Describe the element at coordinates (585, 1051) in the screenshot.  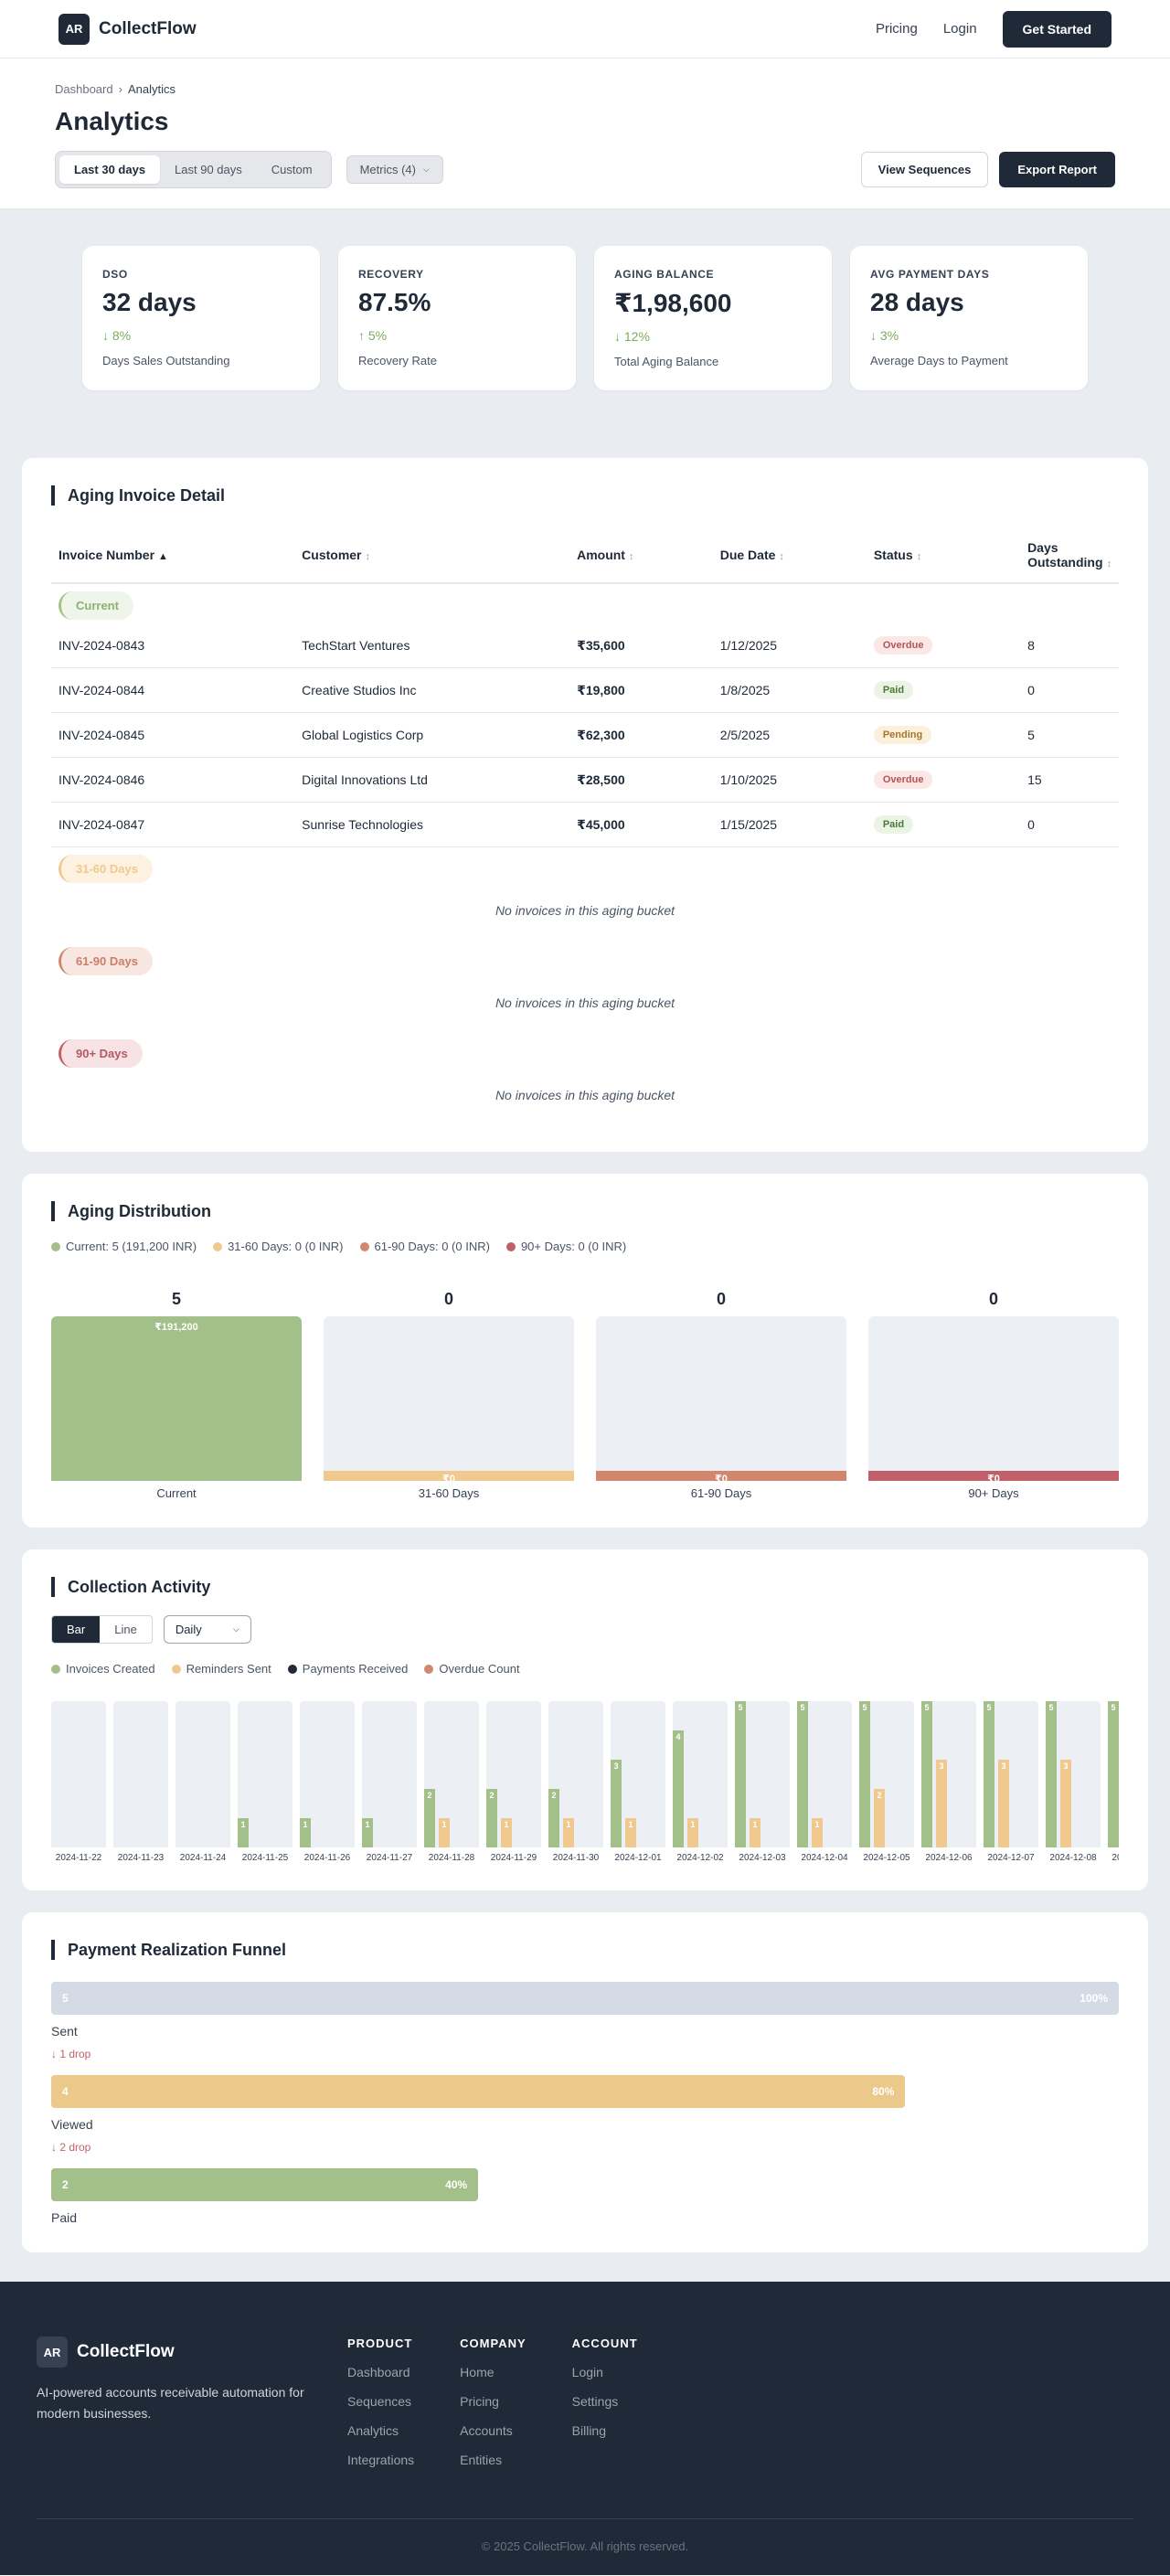
I see `bucket-row: 90+ Days` at that location.